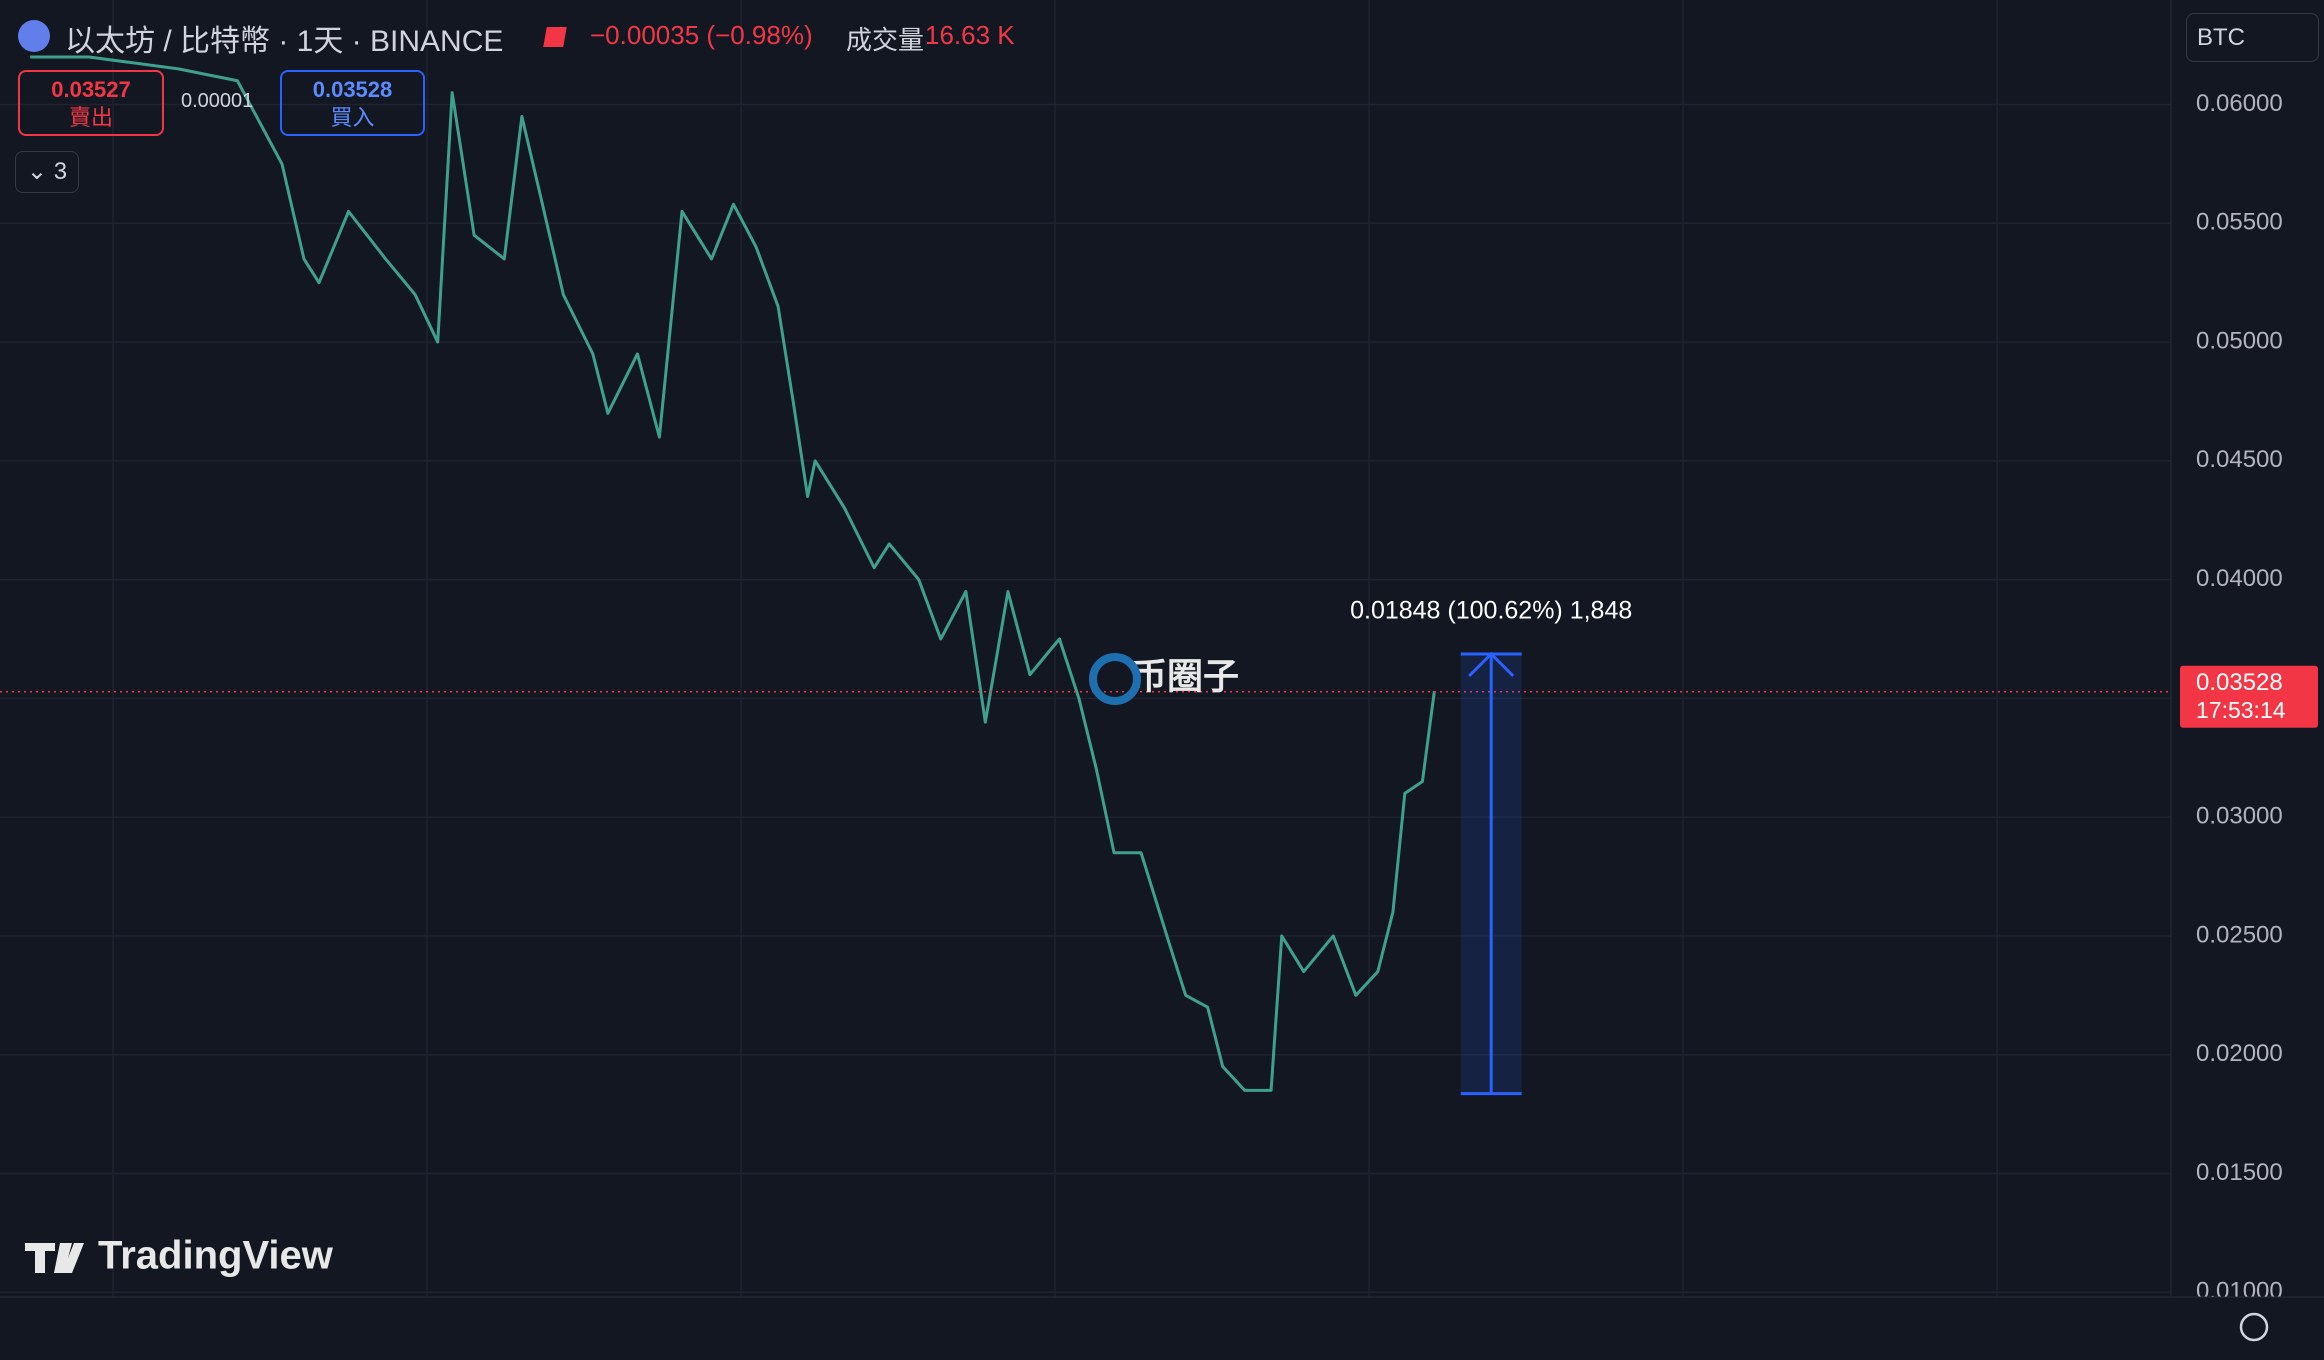 This screenshot has height=1360, width=2324. What do you see at coordinates (555, 37) in the screenshot?
I see `market-icon` at bounding box center [555, 37].